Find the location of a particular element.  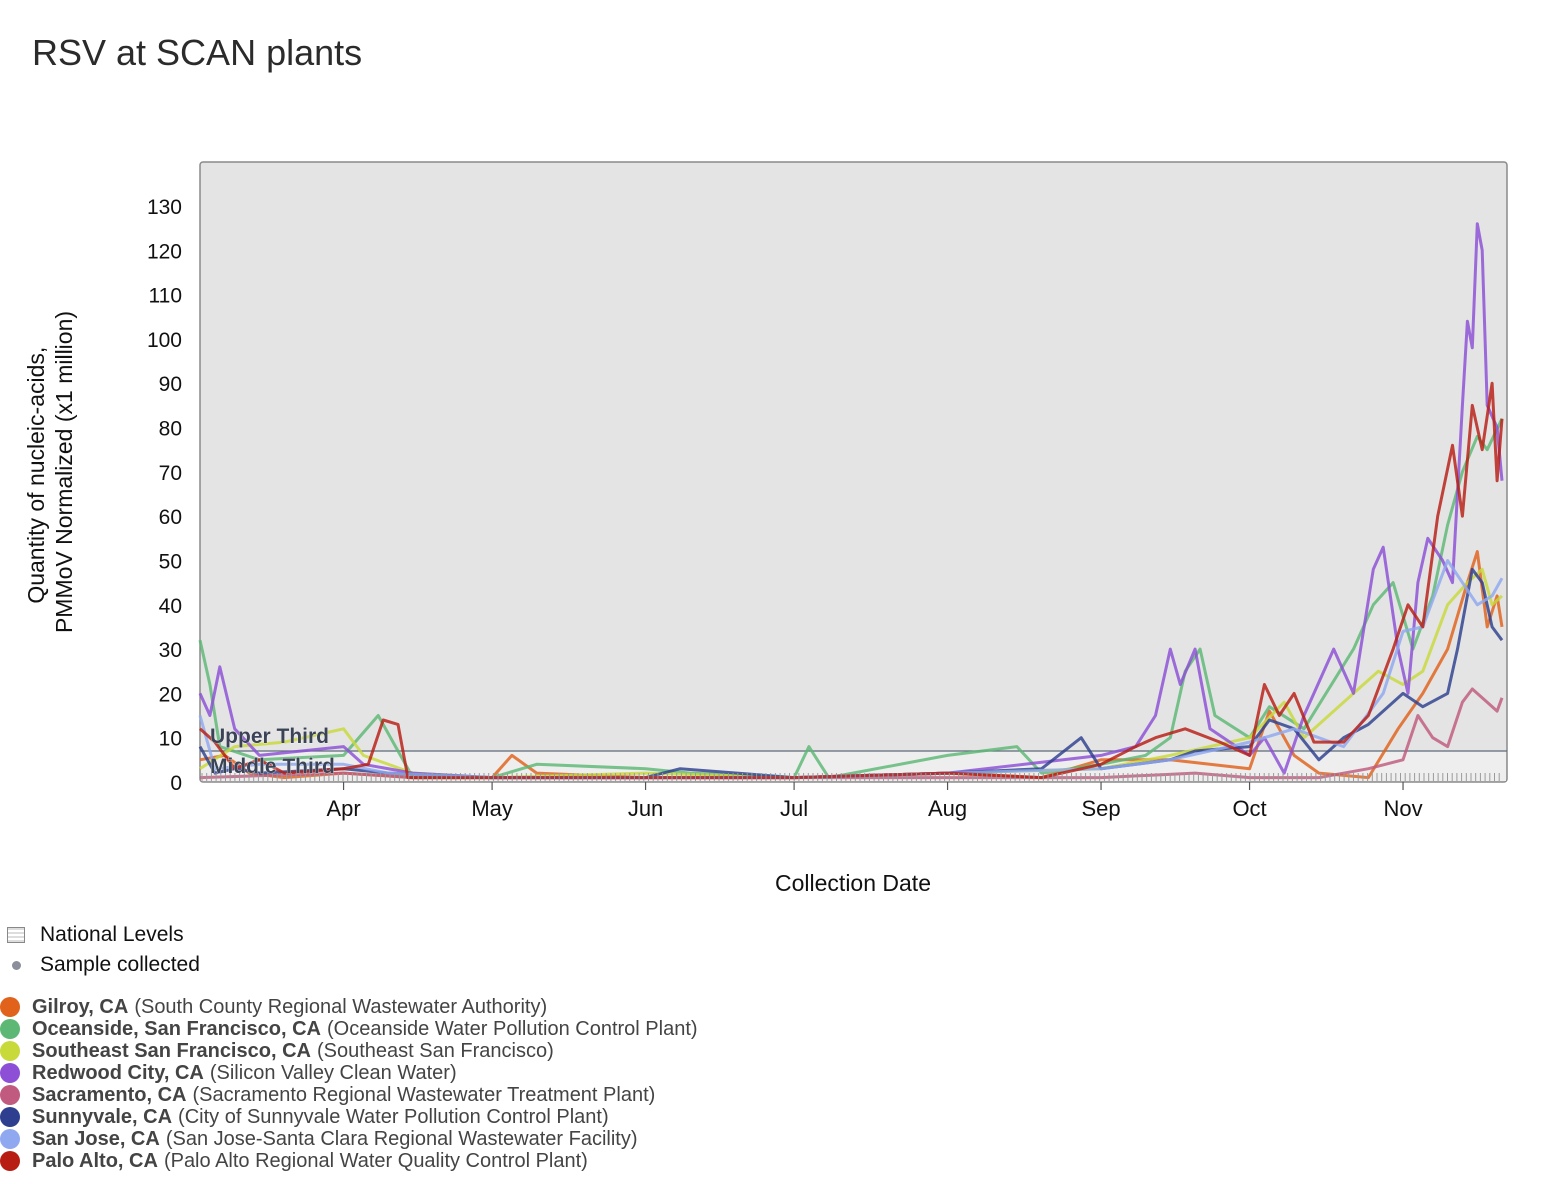

y-axis-label-line-1: Quantity of nucleic-acids, is located at coordinates (36, 475).